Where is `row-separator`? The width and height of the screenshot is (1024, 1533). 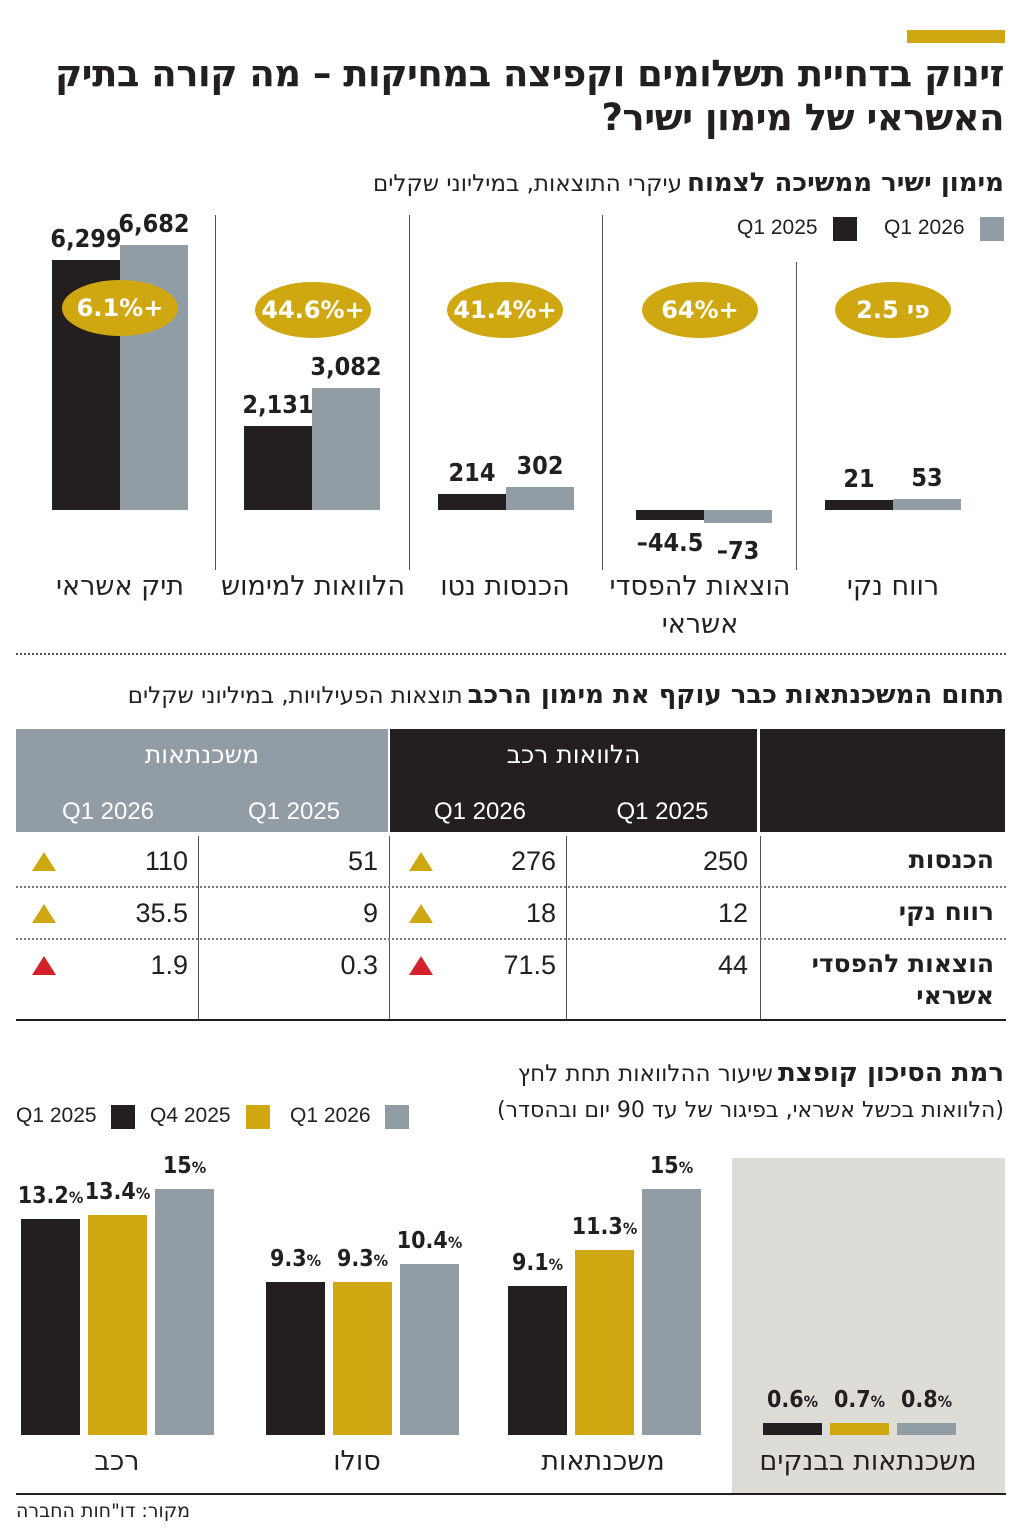
row-separator is located at coordinates (511, 939).